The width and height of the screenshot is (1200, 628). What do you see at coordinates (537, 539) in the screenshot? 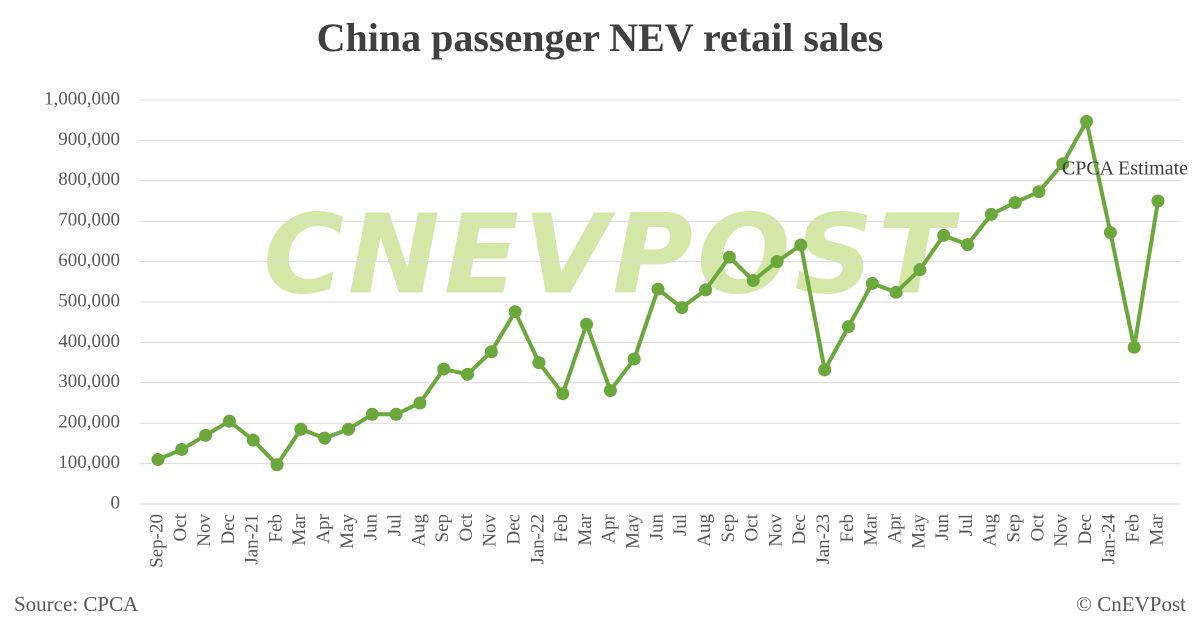
I see `x-tick-label: Jan-22` at bounding box center [537, 539].